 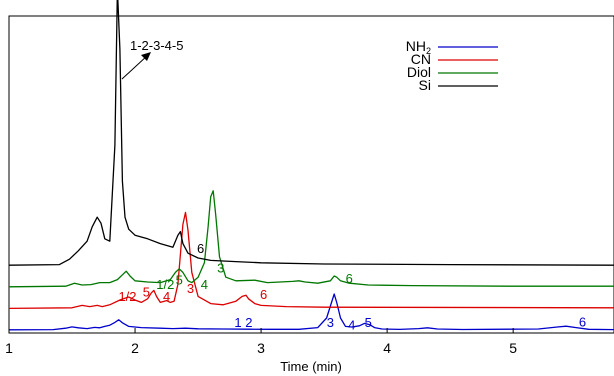 I want to click on x-tick-label-5: 5, so click(x=513, y=348).